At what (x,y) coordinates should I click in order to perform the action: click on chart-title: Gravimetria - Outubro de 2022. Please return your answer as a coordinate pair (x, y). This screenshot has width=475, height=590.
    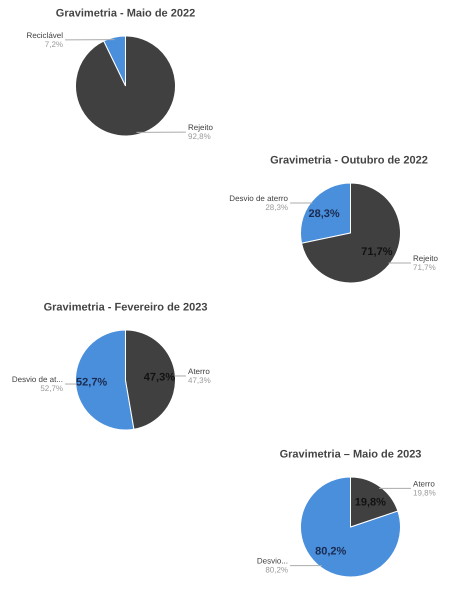
    Looking at the image, I should click on (349, 160).